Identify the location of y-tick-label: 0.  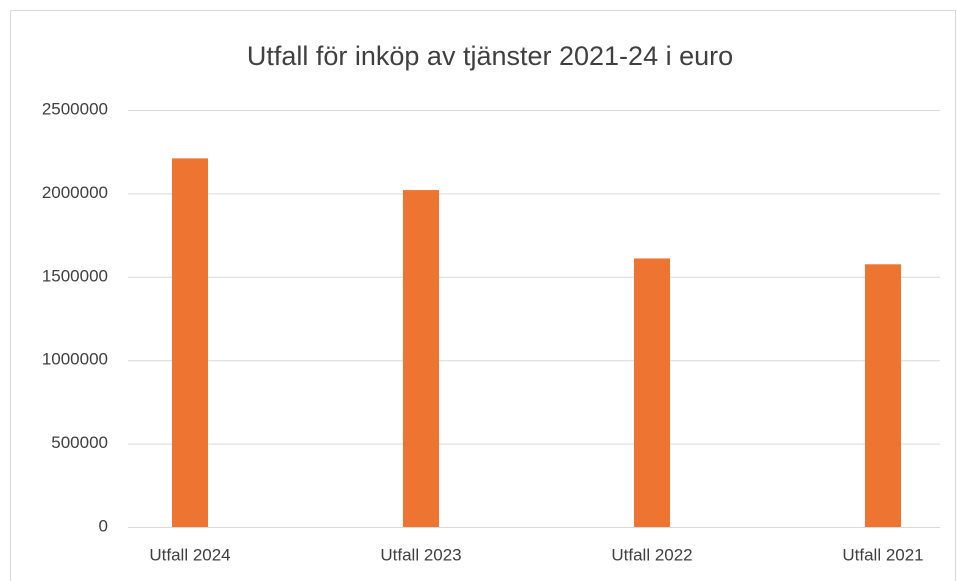
(103, 525).